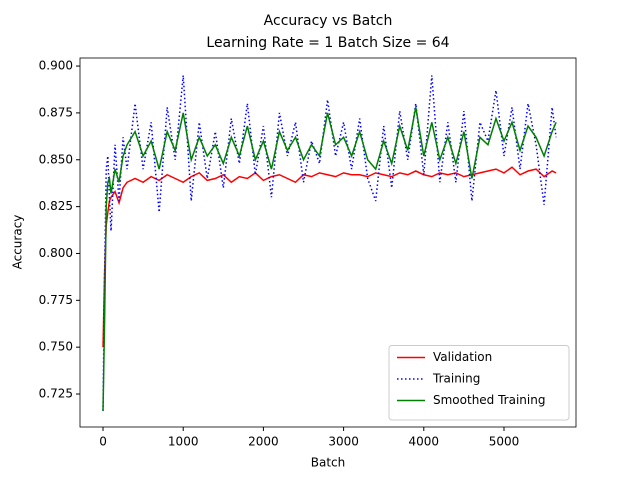  Describe the element at coordinates (56, 206) in the screenshot. I see `y-tick-label: 0.825` at that location.